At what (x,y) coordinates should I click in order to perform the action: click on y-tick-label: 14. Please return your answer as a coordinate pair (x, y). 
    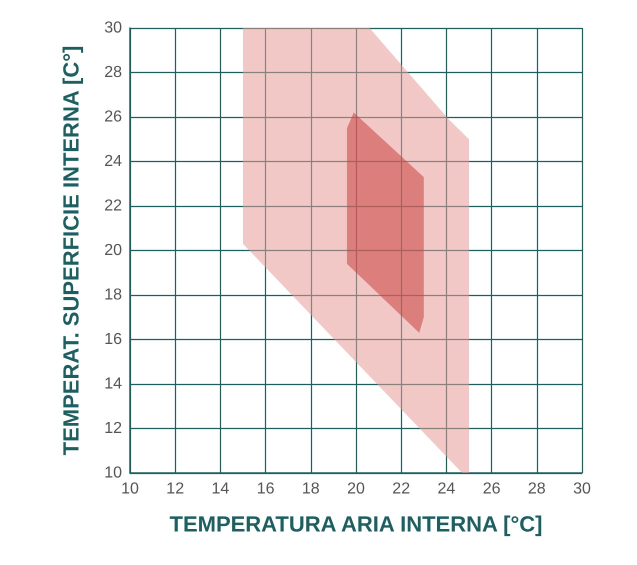
    Looking at the image, I should click on (113, 384).